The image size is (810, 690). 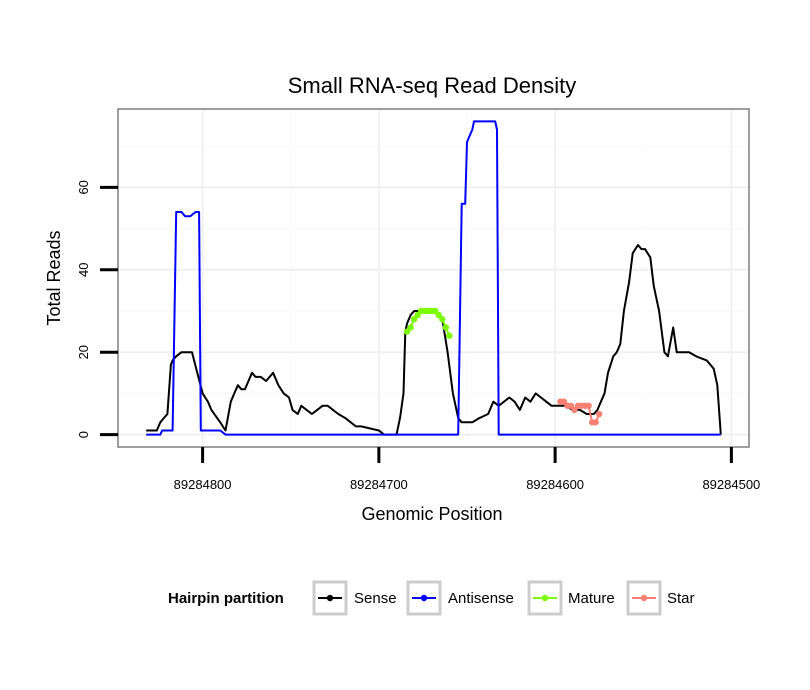 What do you see at coordinates (375, 598) in the screenshot?
I see `legend-label-sense: Sense` at bounding box center [375, 598].